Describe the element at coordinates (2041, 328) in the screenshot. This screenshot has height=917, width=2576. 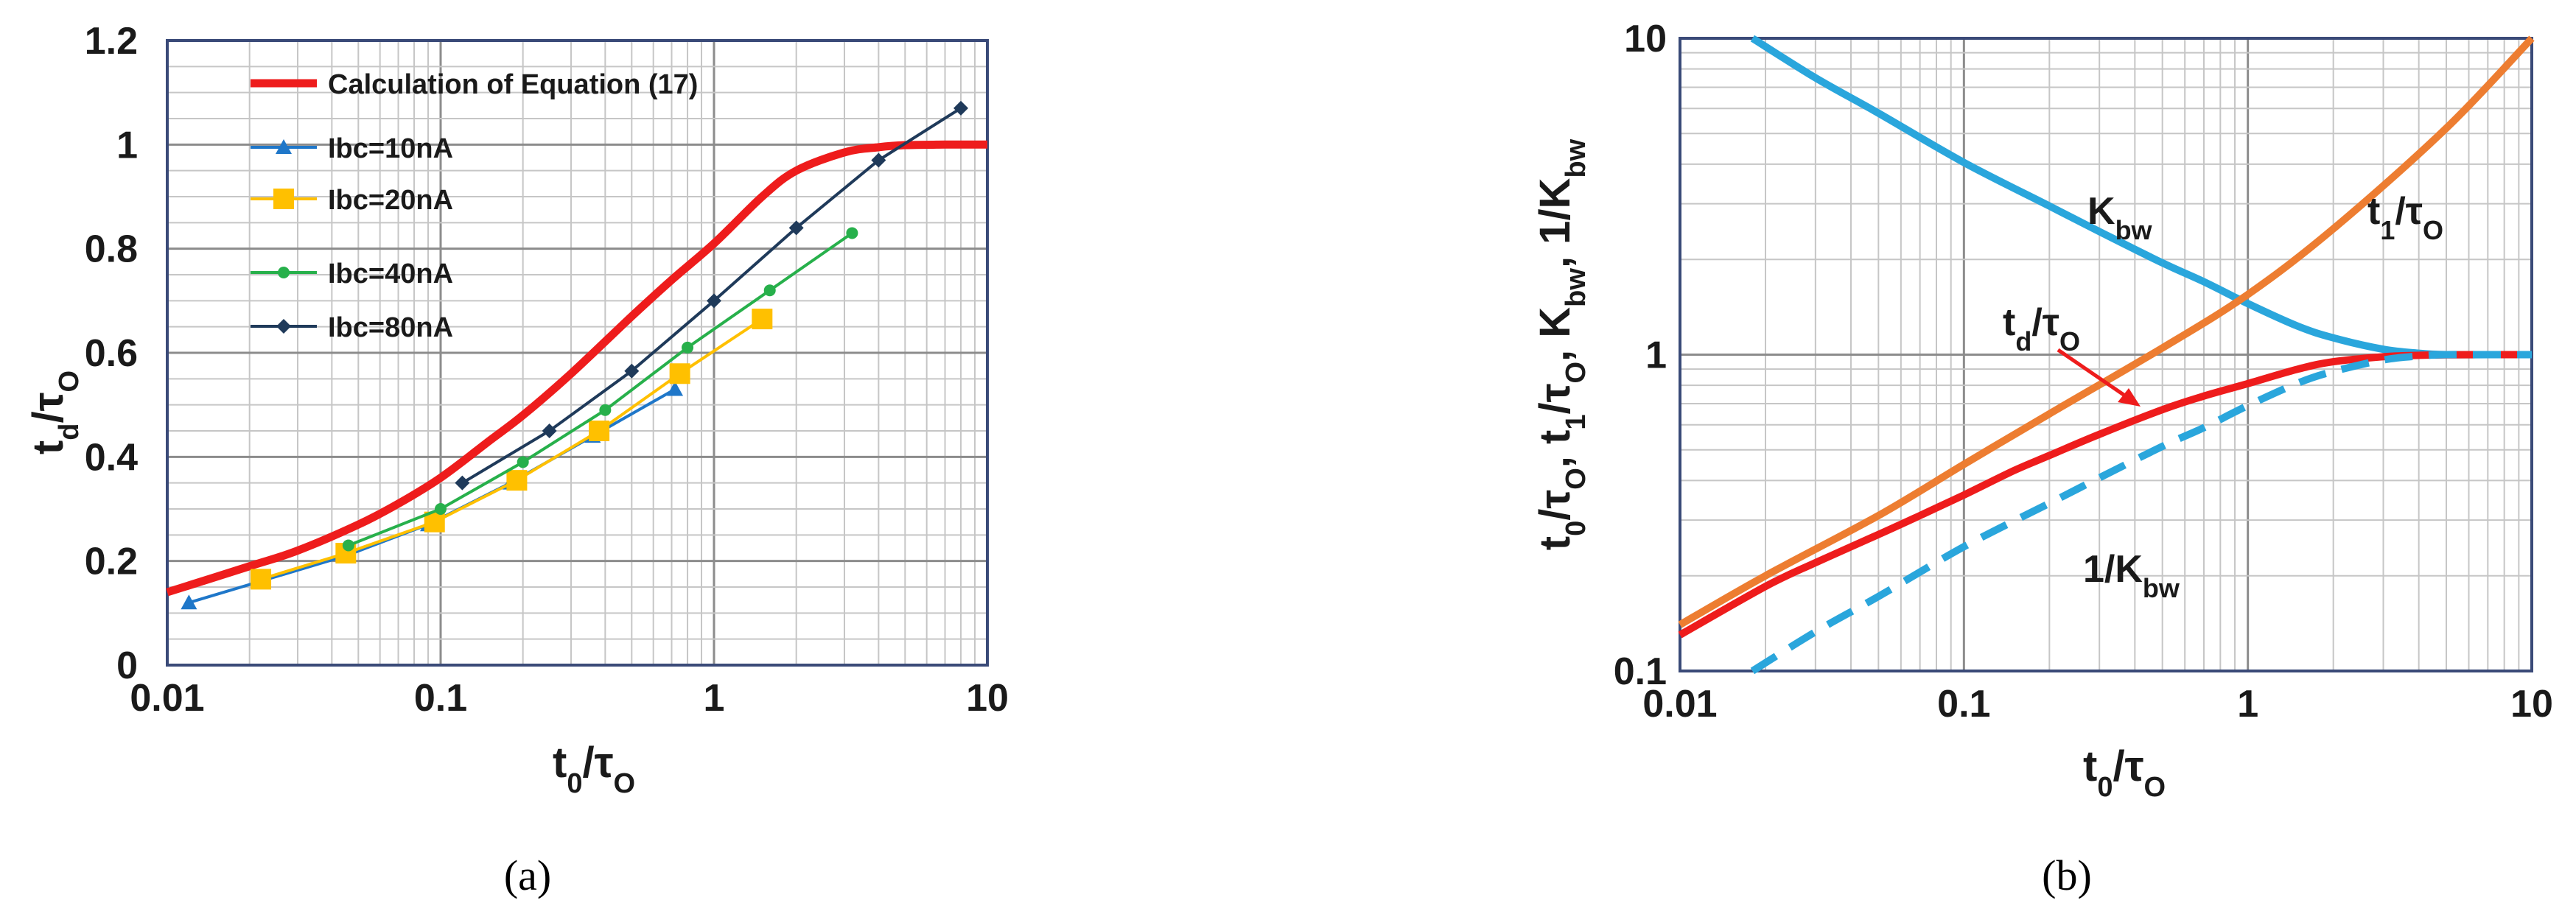
I see `annotation-td: td/τO` at that location.